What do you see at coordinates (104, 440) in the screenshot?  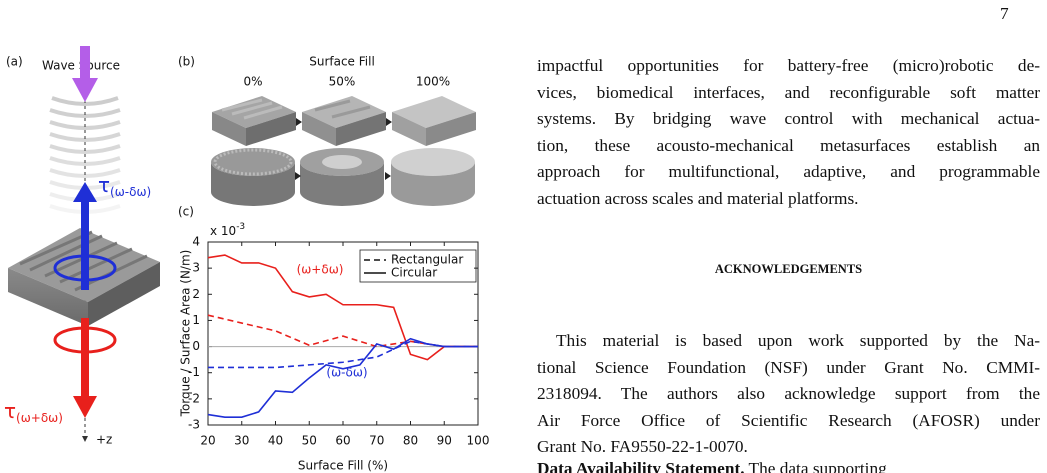 I see `axis-label: +z` at bounding box center [104, 440].